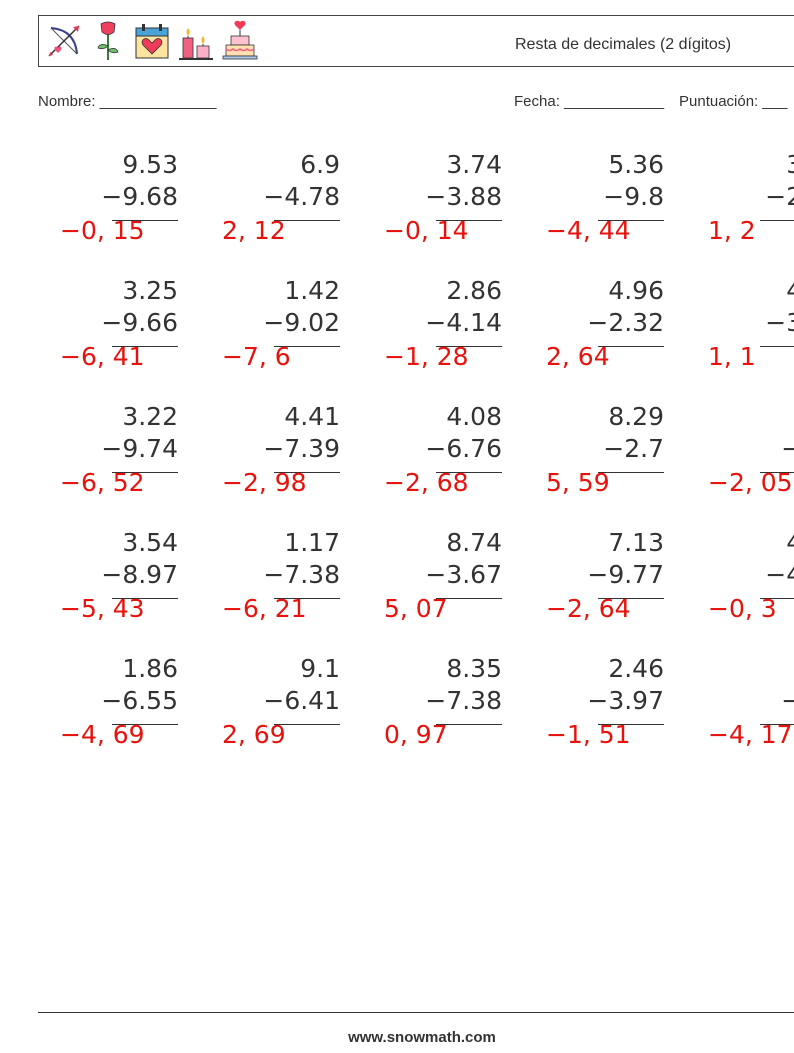 The width and height of the screenshot is (794, 1053). Describe the element at coordinates (196, 44) in the screenshot. I see `candles-icon` at that location.